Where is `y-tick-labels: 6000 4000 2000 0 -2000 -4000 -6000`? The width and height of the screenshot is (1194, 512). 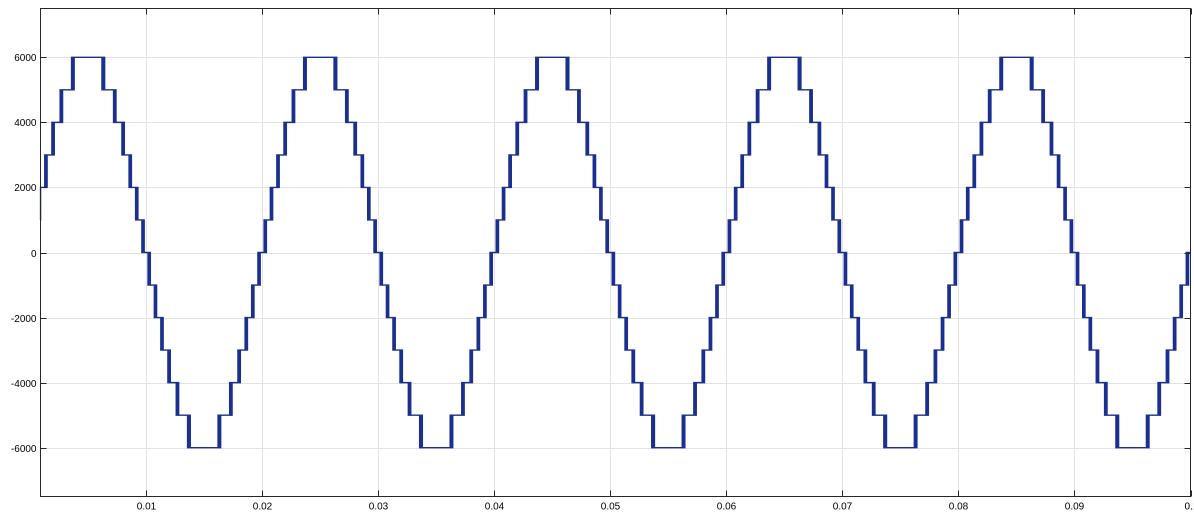
y-tick-labels: 6000 4000 2000 0 -2000 -4000 -6000 is located at coordinates (24, 254).